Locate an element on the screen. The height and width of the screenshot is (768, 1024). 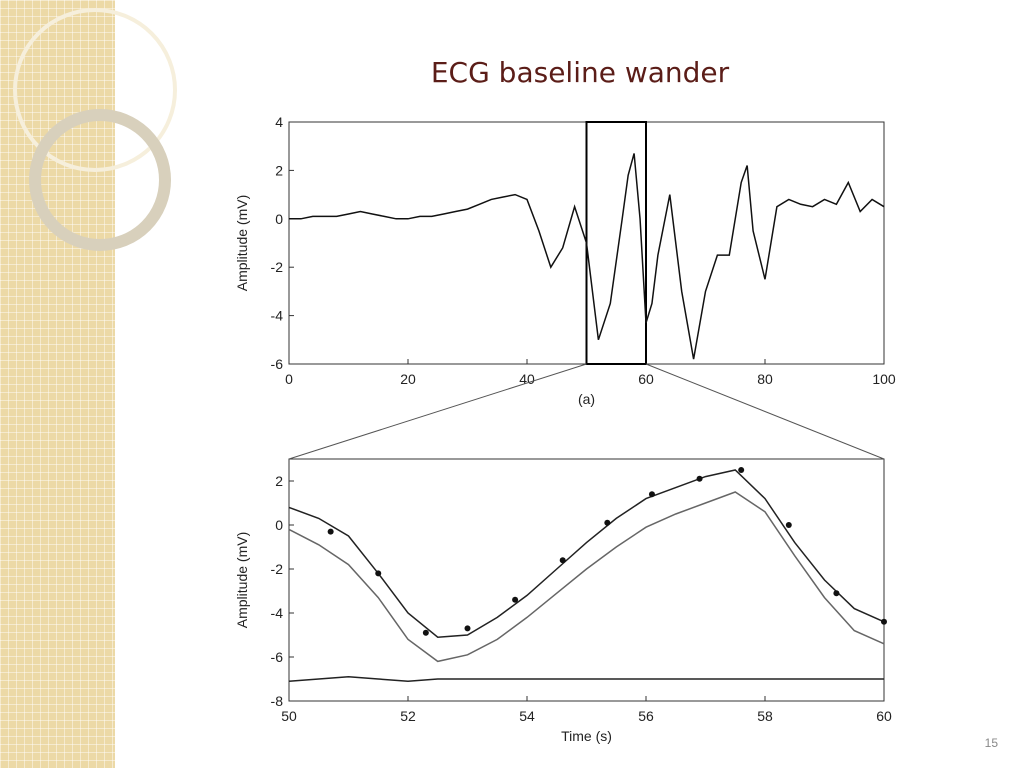
x-tick-label: 40 is located at coordinates (527, 379).